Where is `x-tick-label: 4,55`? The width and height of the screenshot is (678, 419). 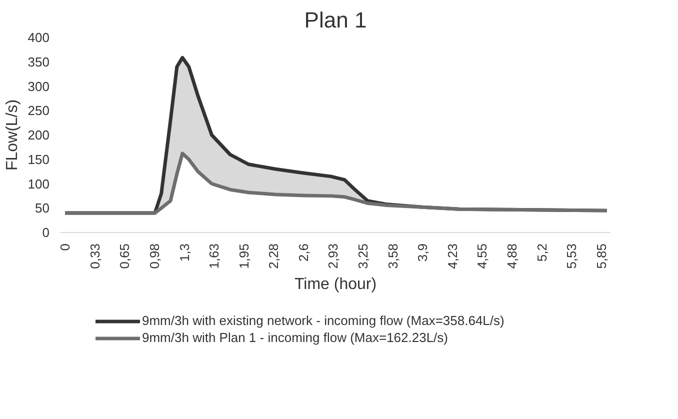
x-tick-label: 4,55 is located at coordinates (482, 256).